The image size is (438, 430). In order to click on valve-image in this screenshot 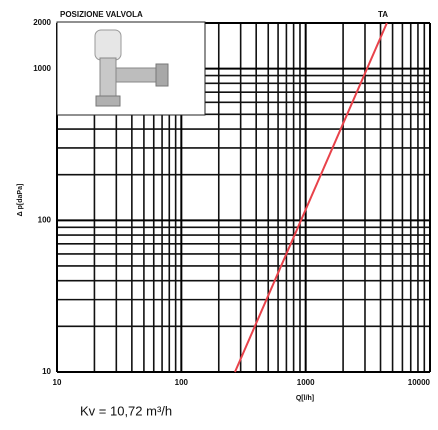, I will do `click(131, 68)`.